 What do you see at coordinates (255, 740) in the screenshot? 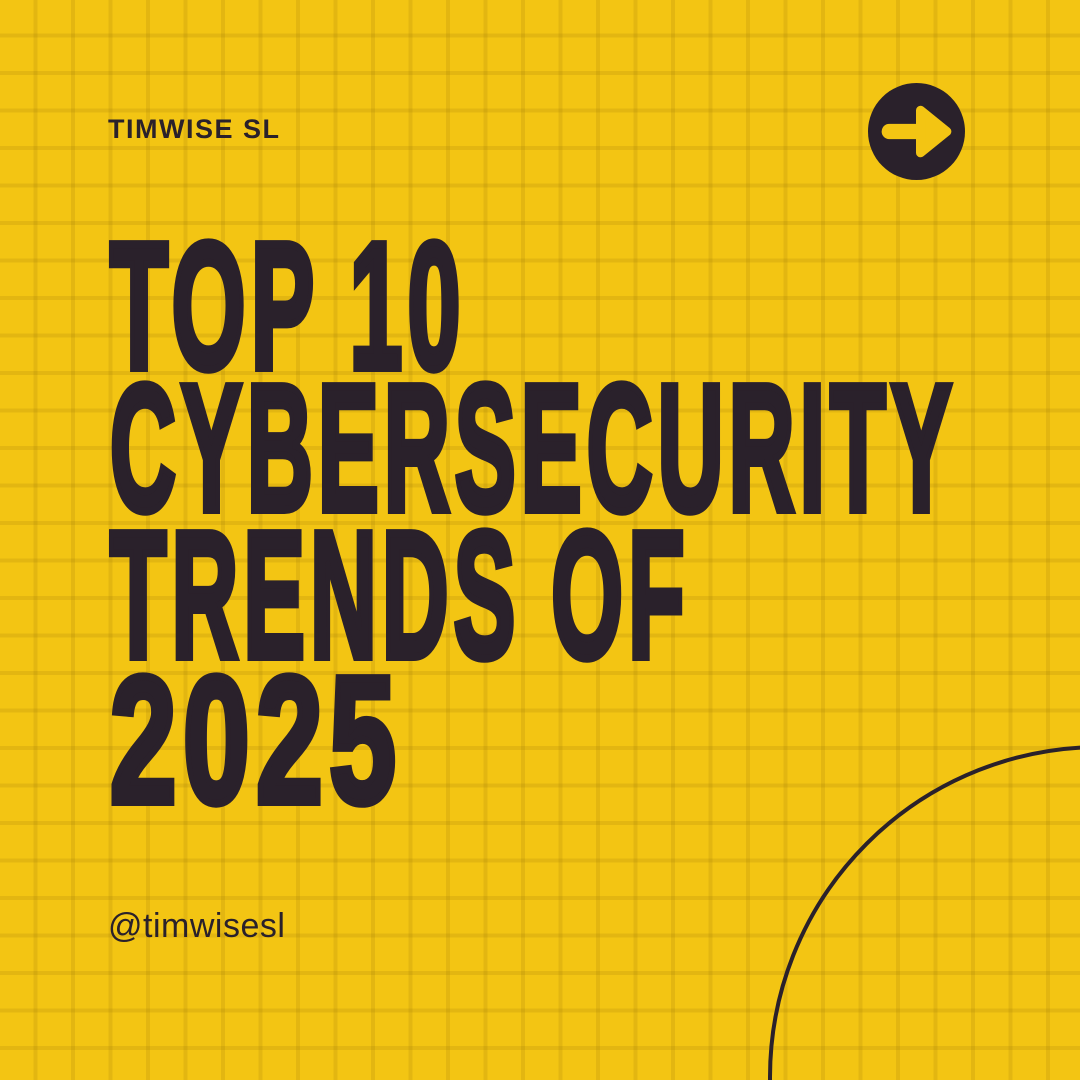
I see `title-line-4: 2025` at bounding box center [255, 740].